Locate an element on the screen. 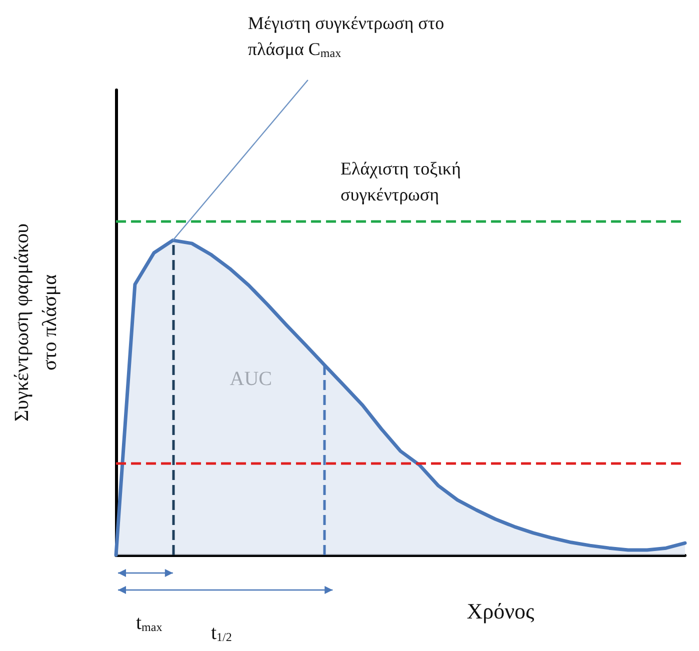 This screenshot has height=651, width=699. text: tmax is located at coordinates (149, 623).